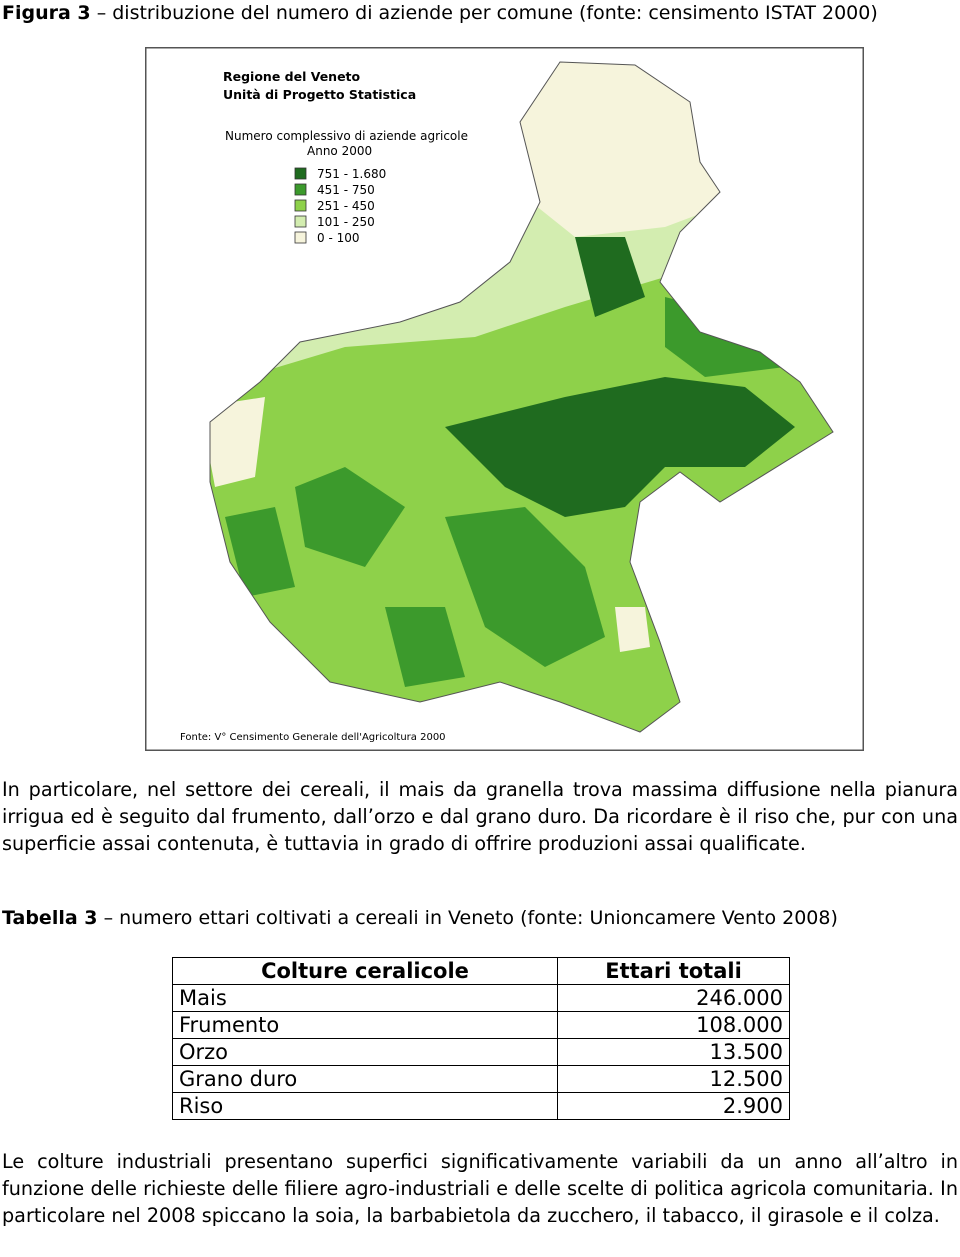 The image size is (960, 1257). What do you see at coordinates (673, 998) in the screenshot?
I see `cell: 246.000` at bounding box center [673, 998].